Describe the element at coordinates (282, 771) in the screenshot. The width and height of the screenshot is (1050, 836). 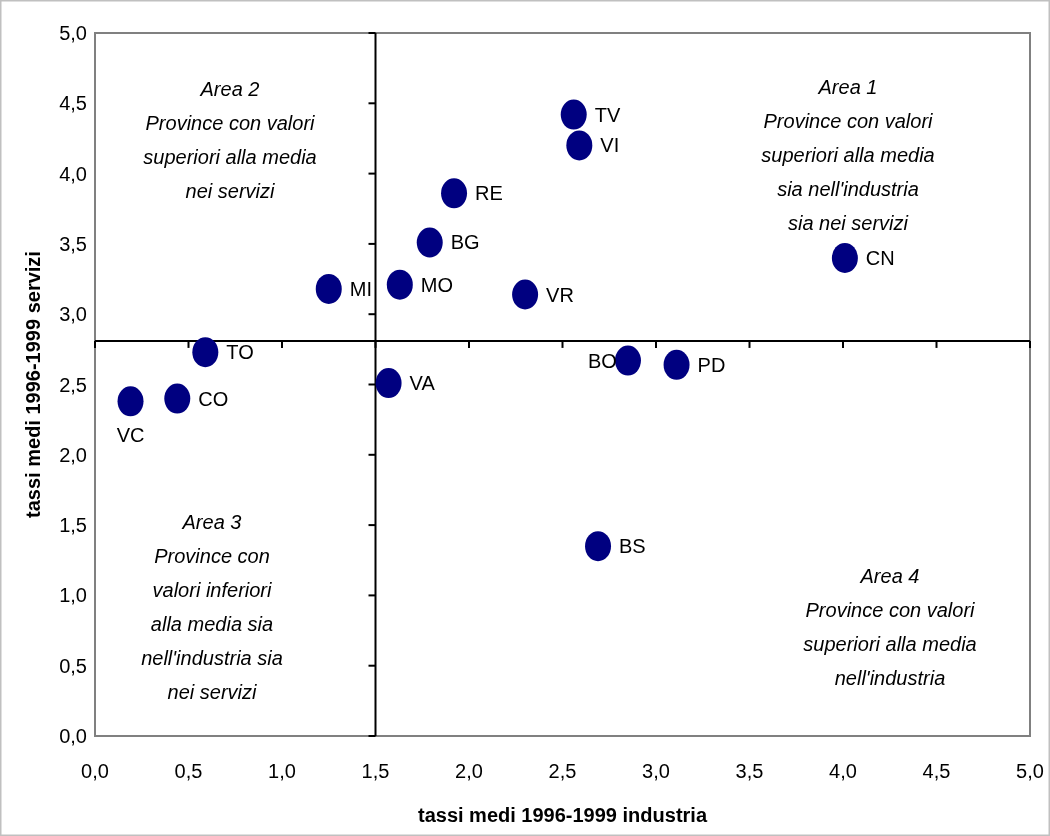
I see `x-tick-label: 1,0` at that location.